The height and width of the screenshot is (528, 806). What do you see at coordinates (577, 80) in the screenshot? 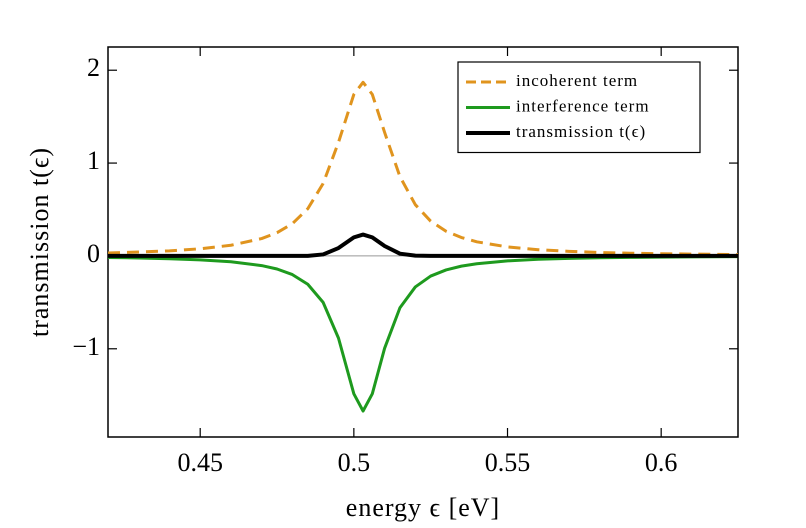
I see `legend-label: incoherent term` at bounding box center [577, 80].